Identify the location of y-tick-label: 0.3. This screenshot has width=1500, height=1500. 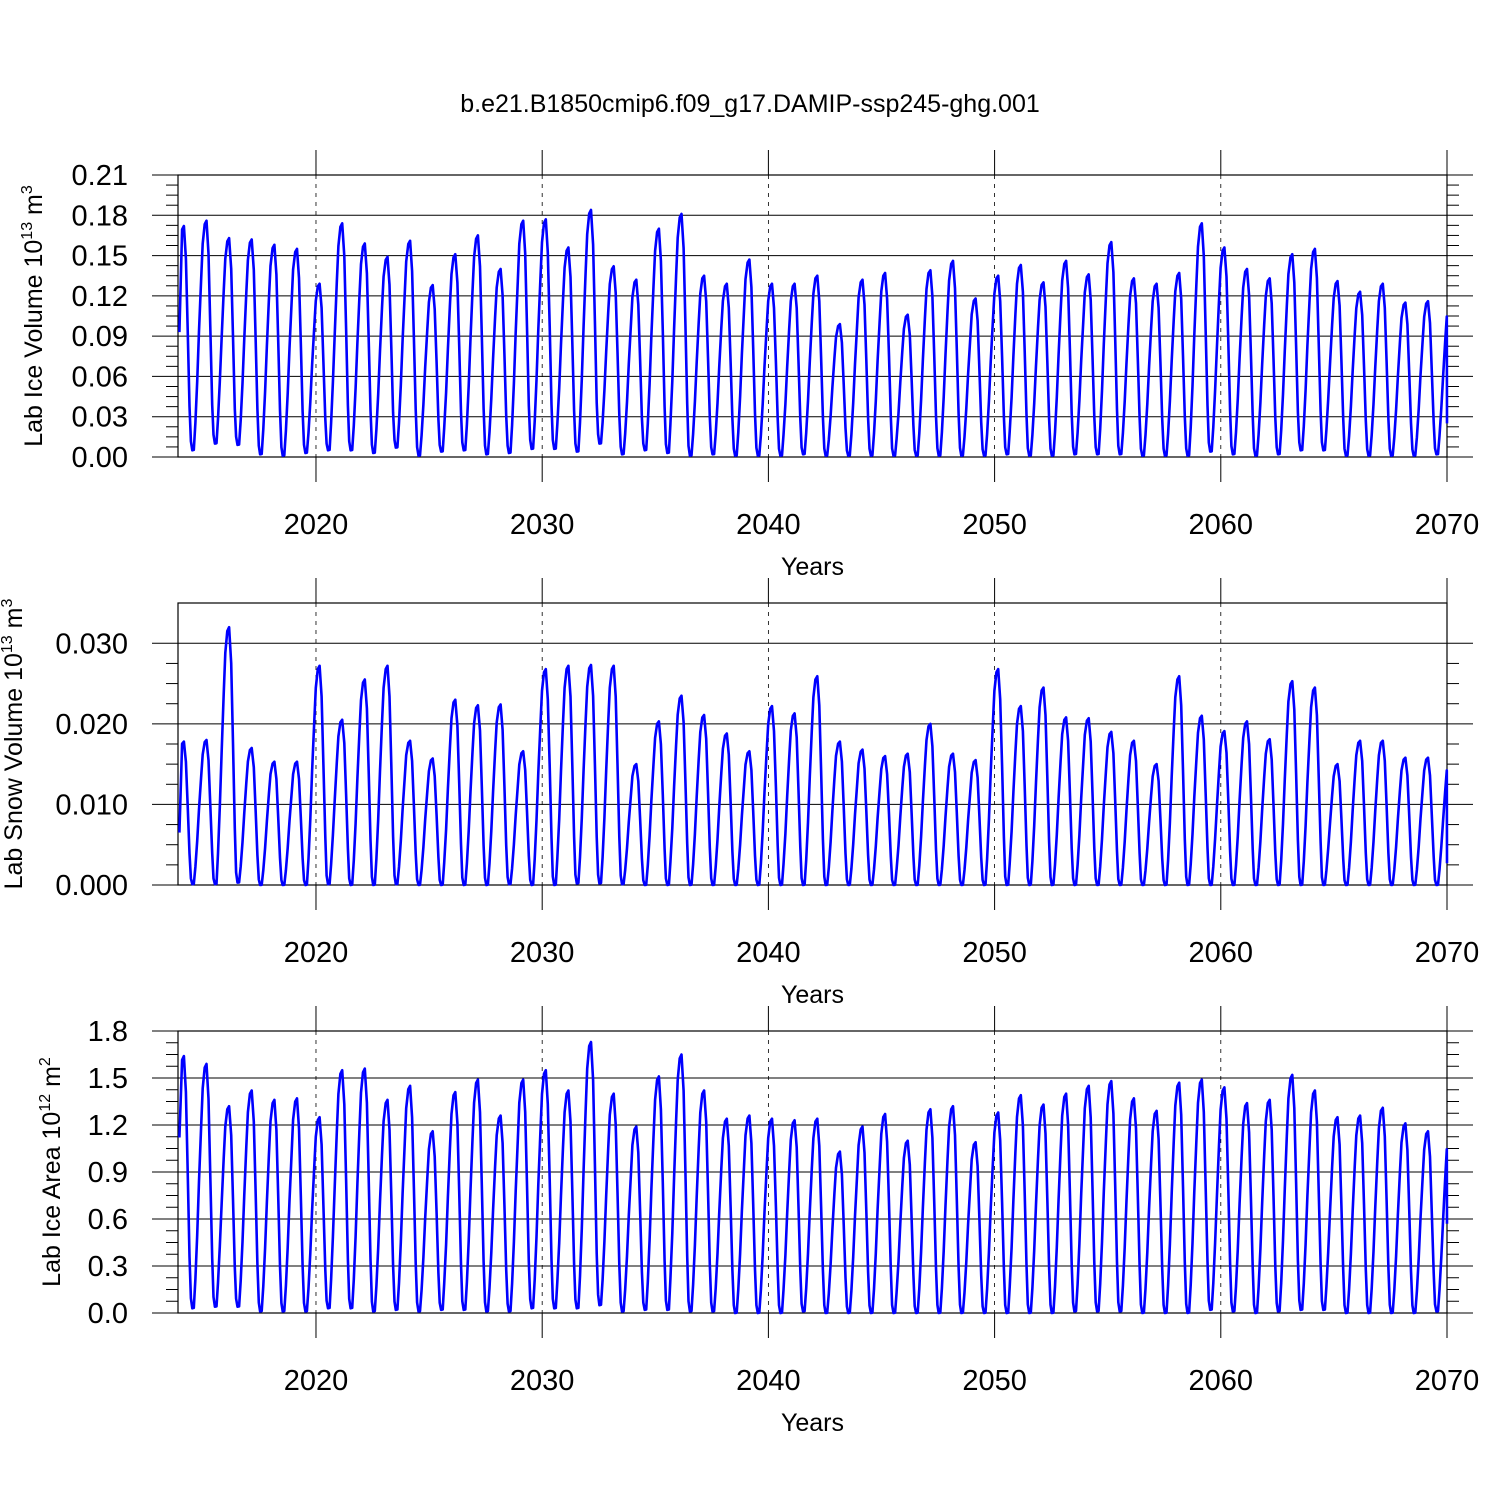
(108, 1267).